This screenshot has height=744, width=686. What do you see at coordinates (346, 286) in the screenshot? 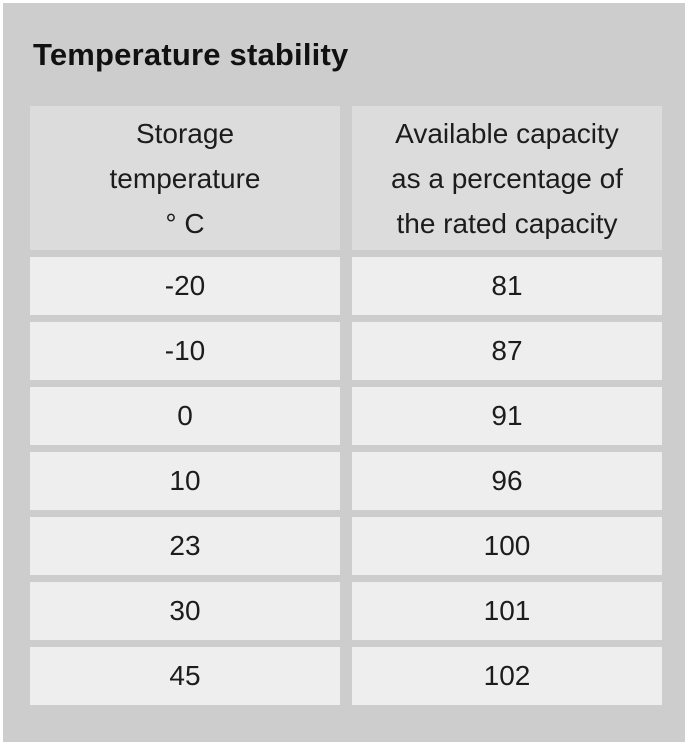
I see `table-row: -20 81` at bounding box center [346, 286].